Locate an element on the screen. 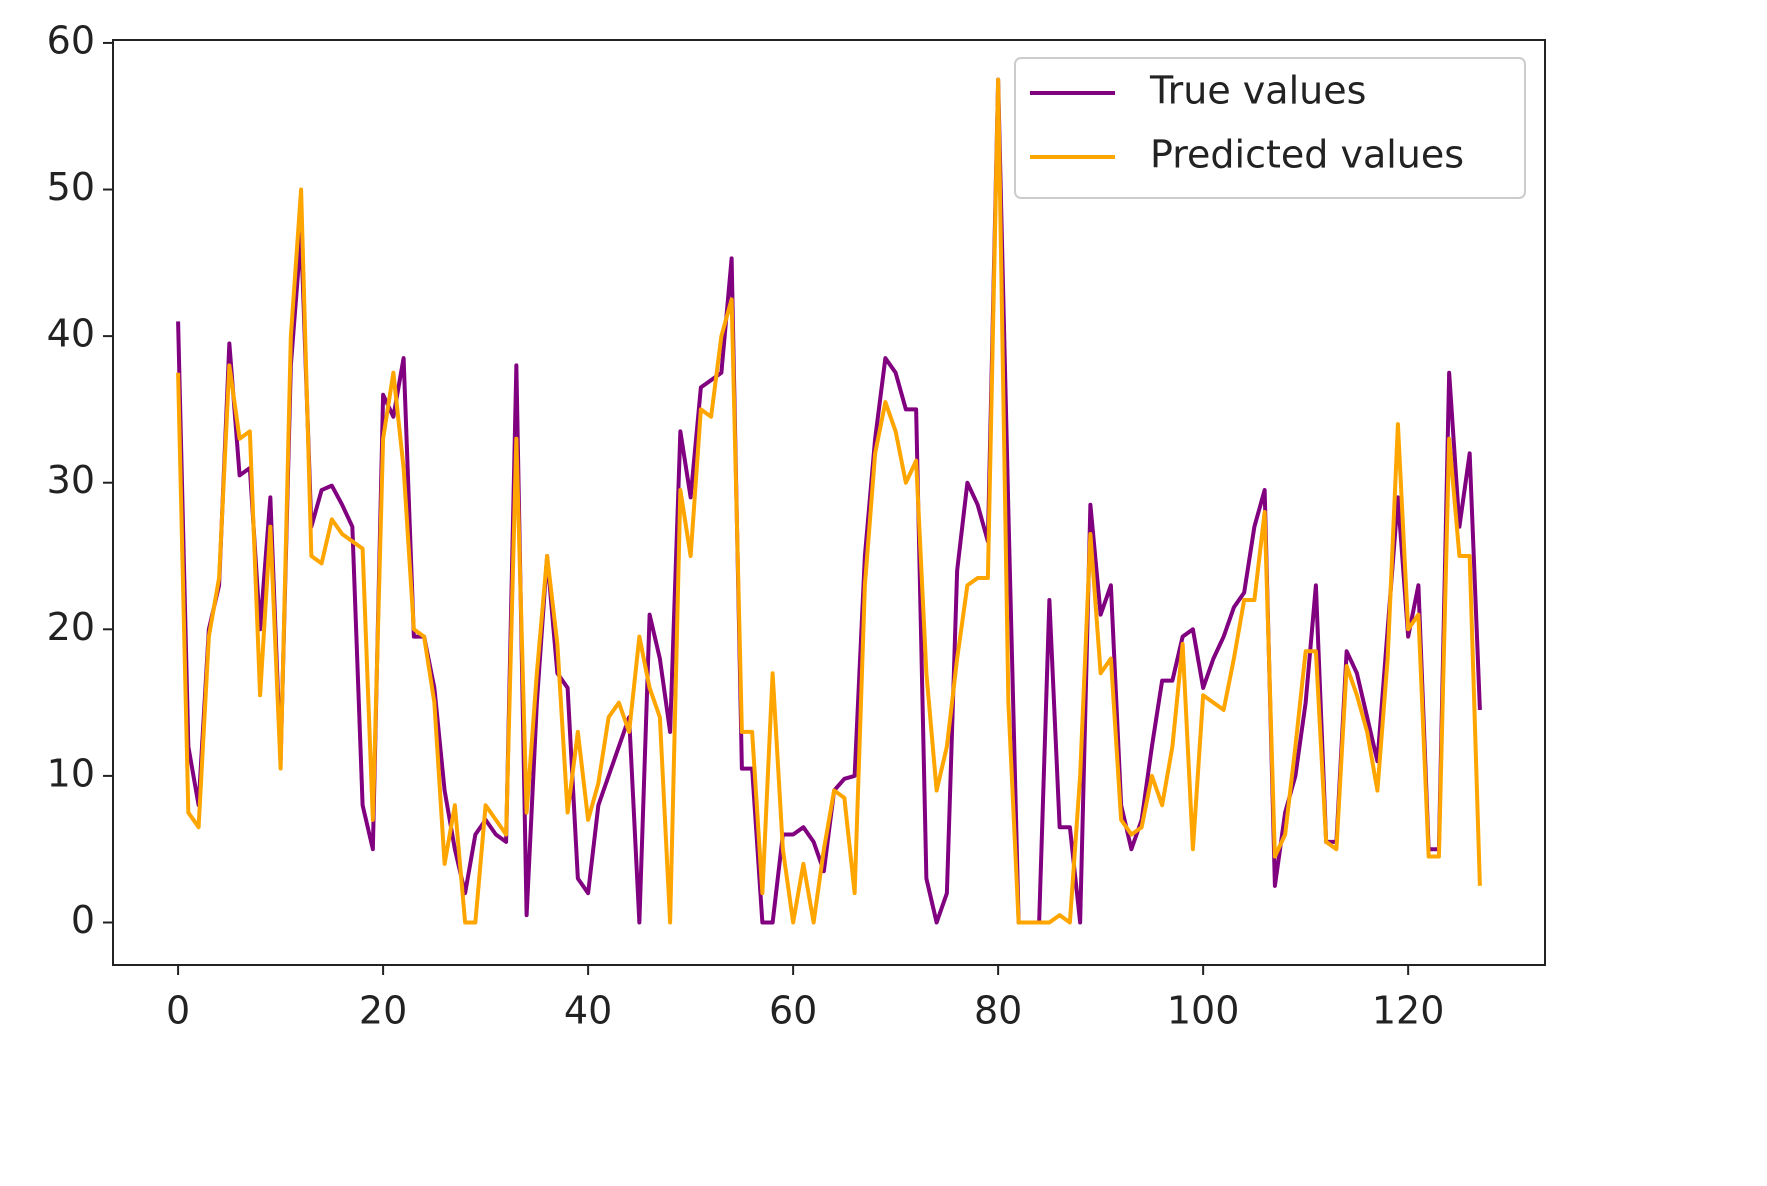 The height and width of the screenshot is (1186, 1767). y-tick-label: 0 is located at coordinates (83, 920).